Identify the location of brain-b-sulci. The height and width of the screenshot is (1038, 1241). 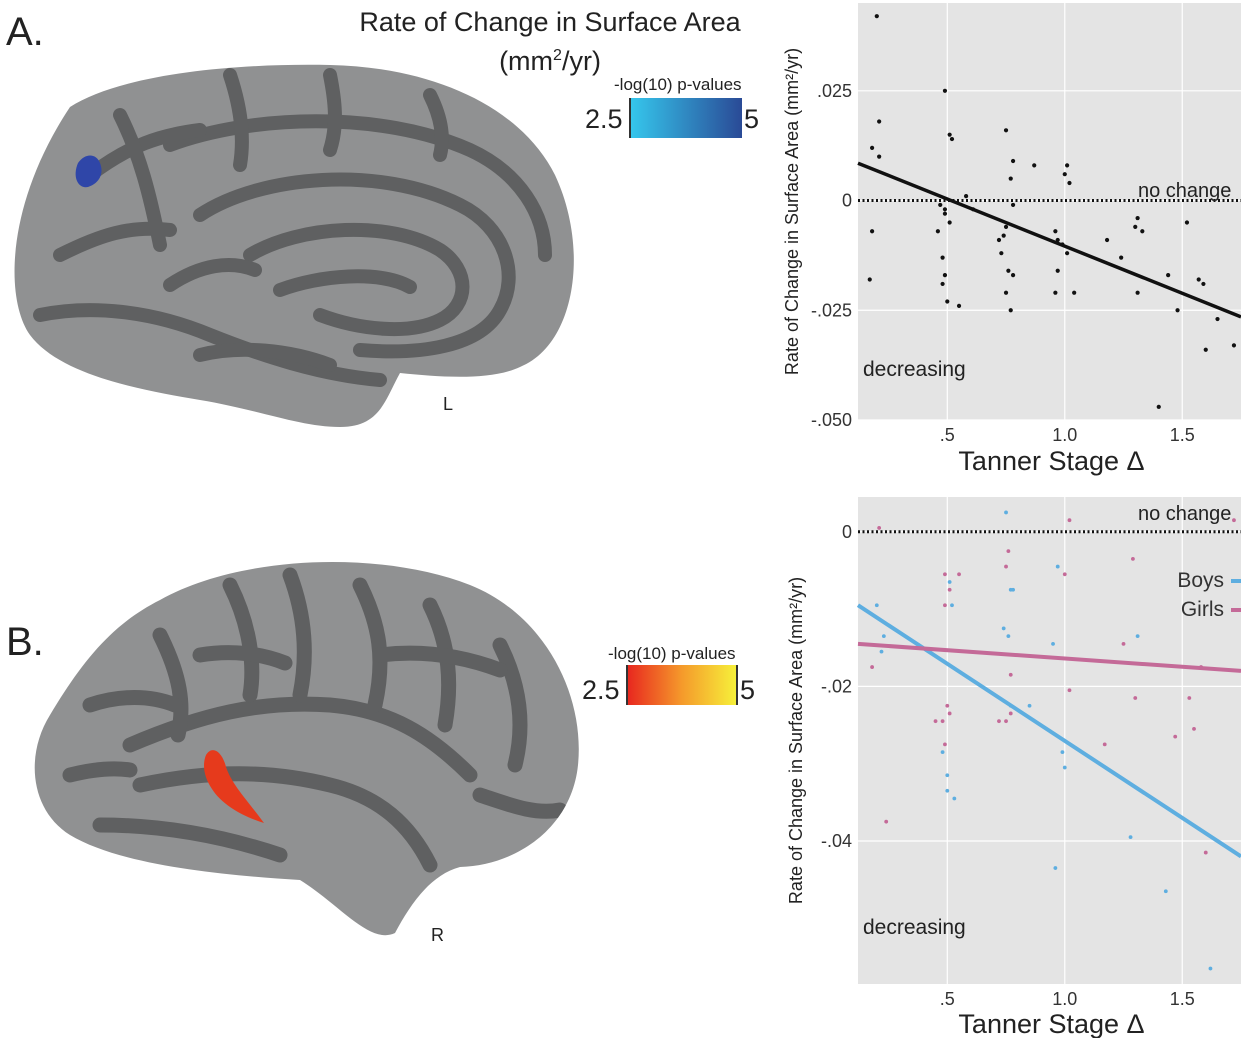
(315, 720).